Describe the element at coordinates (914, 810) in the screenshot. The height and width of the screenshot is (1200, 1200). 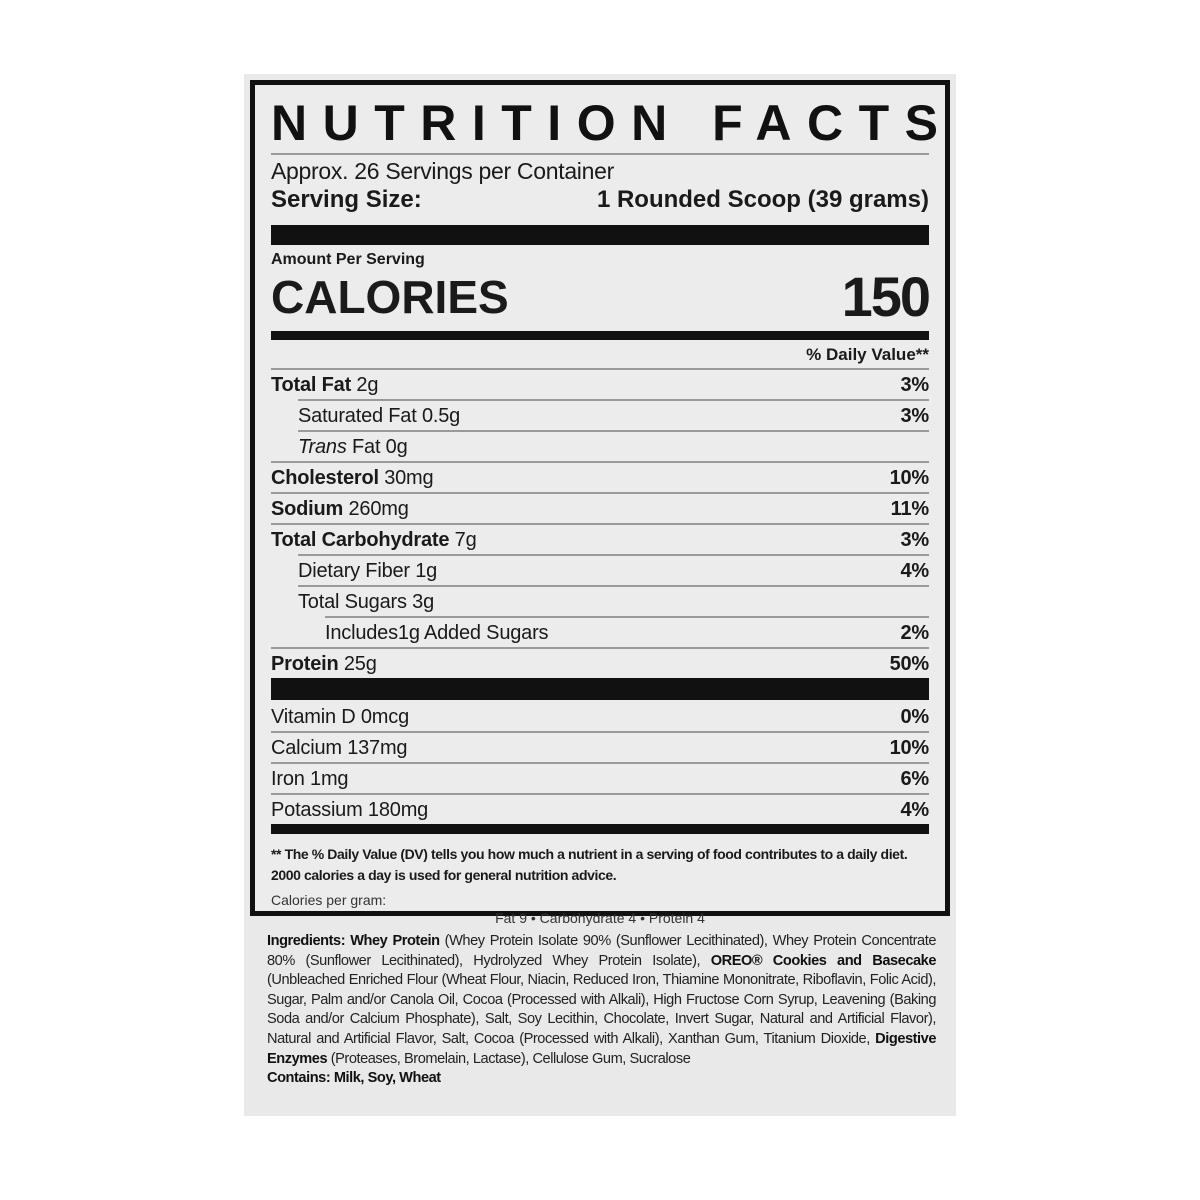
I see `vitamin-dv: 4%` at that location.